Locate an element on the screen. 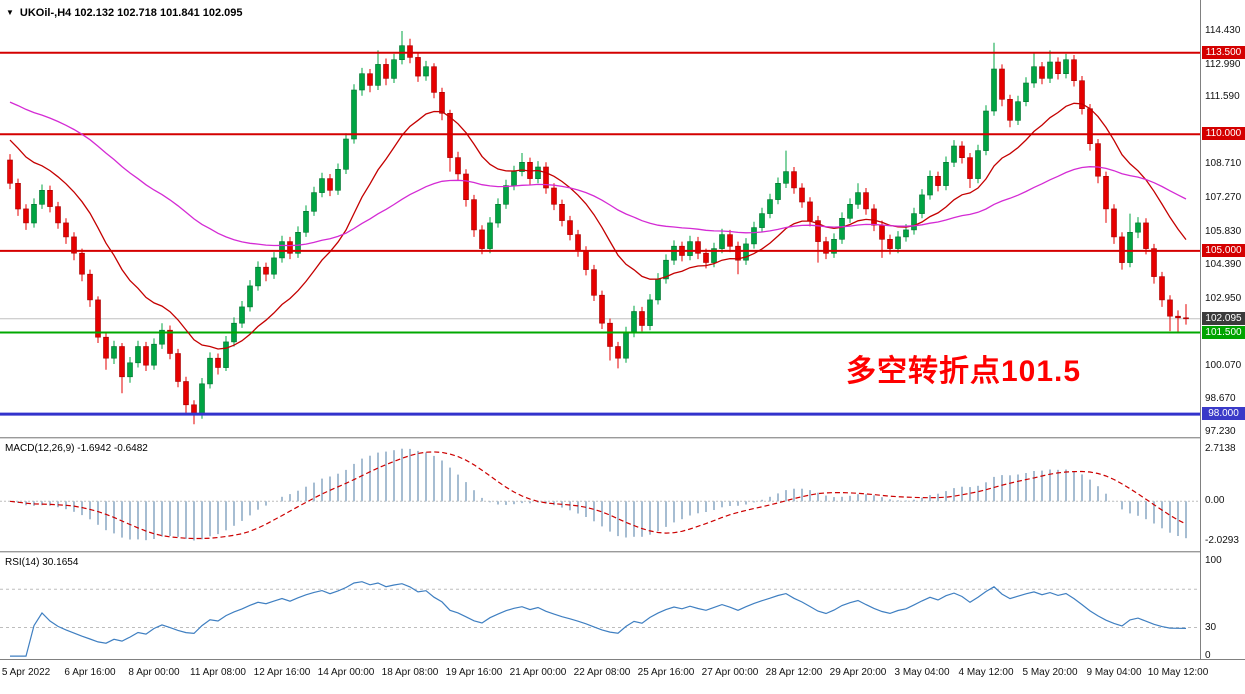 The image size is (1245, 694). time-axis-label: 21 Apr 00:00 is located at coordinates (538, 672).